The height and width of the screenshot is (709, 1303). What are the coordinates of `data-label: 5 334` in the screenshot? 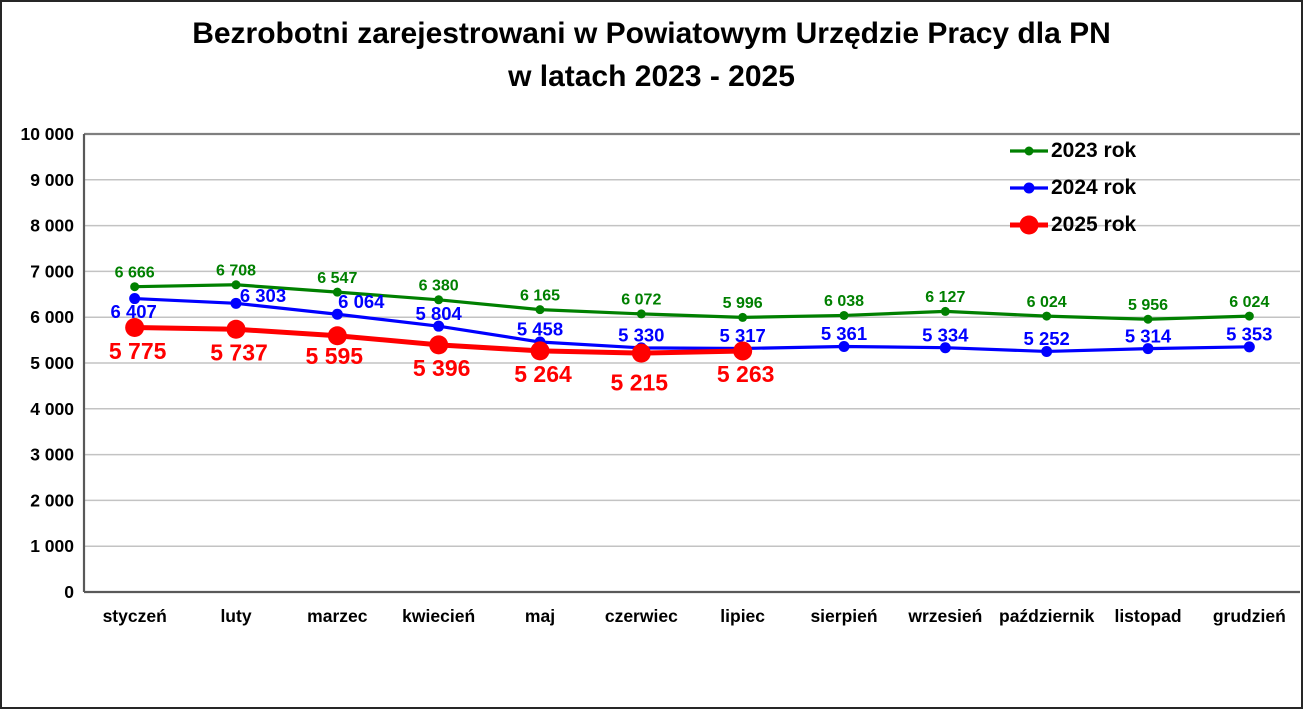 It's located at (945, 334).